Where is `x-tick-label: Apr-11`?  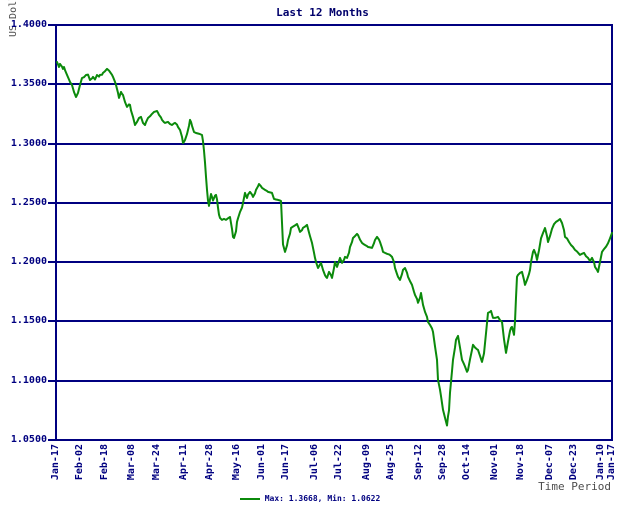 x-tick-label: Apr-11 is located at coordinates (183, 462).